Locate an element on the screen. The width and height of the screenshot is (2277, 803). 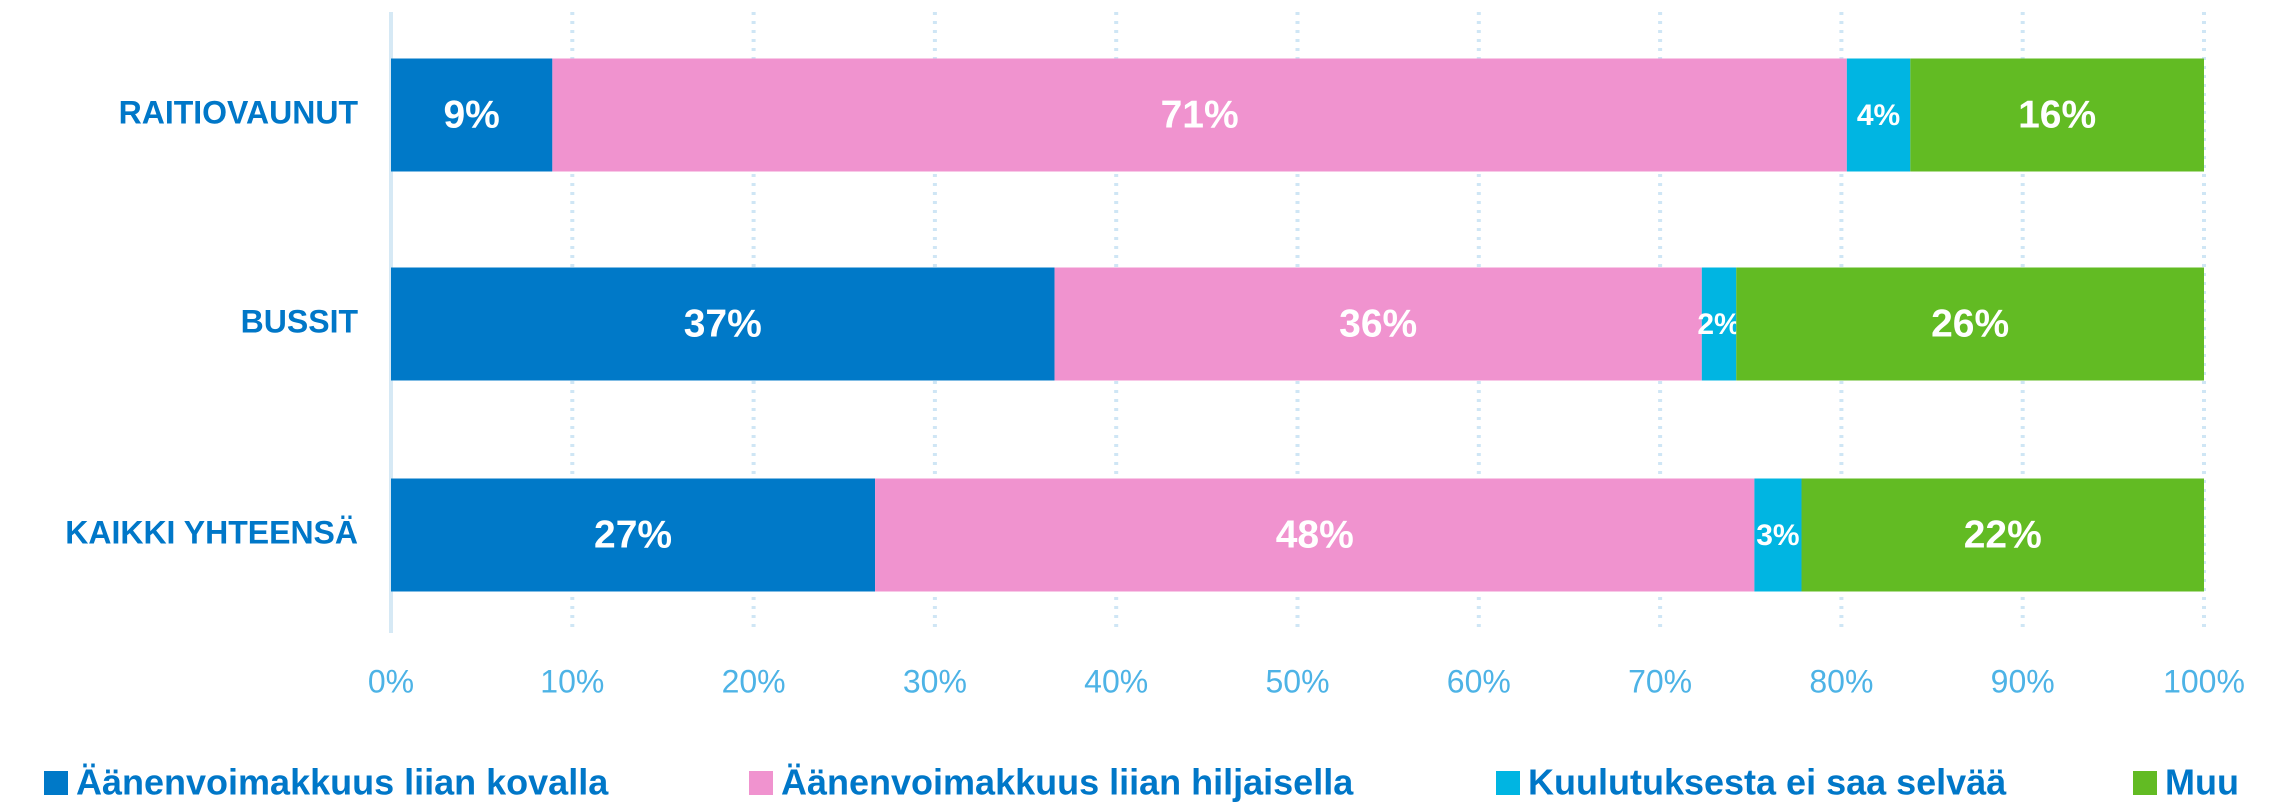
category-label: BUSSIT is located at coordinates (300, 321).